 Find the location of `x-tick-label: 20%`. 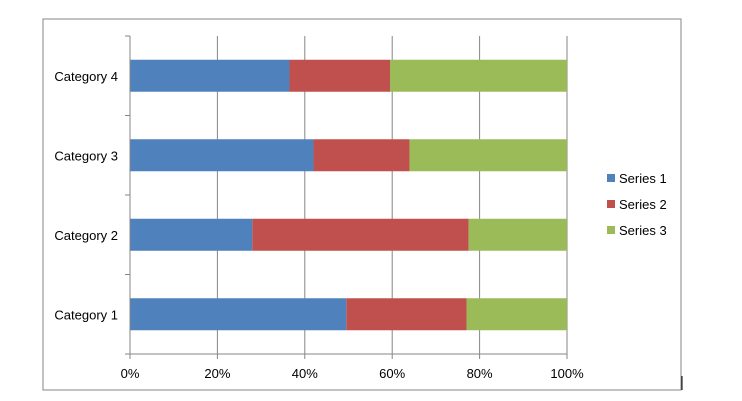

x-tick-label: 20% is located at coordinates (217, 373).